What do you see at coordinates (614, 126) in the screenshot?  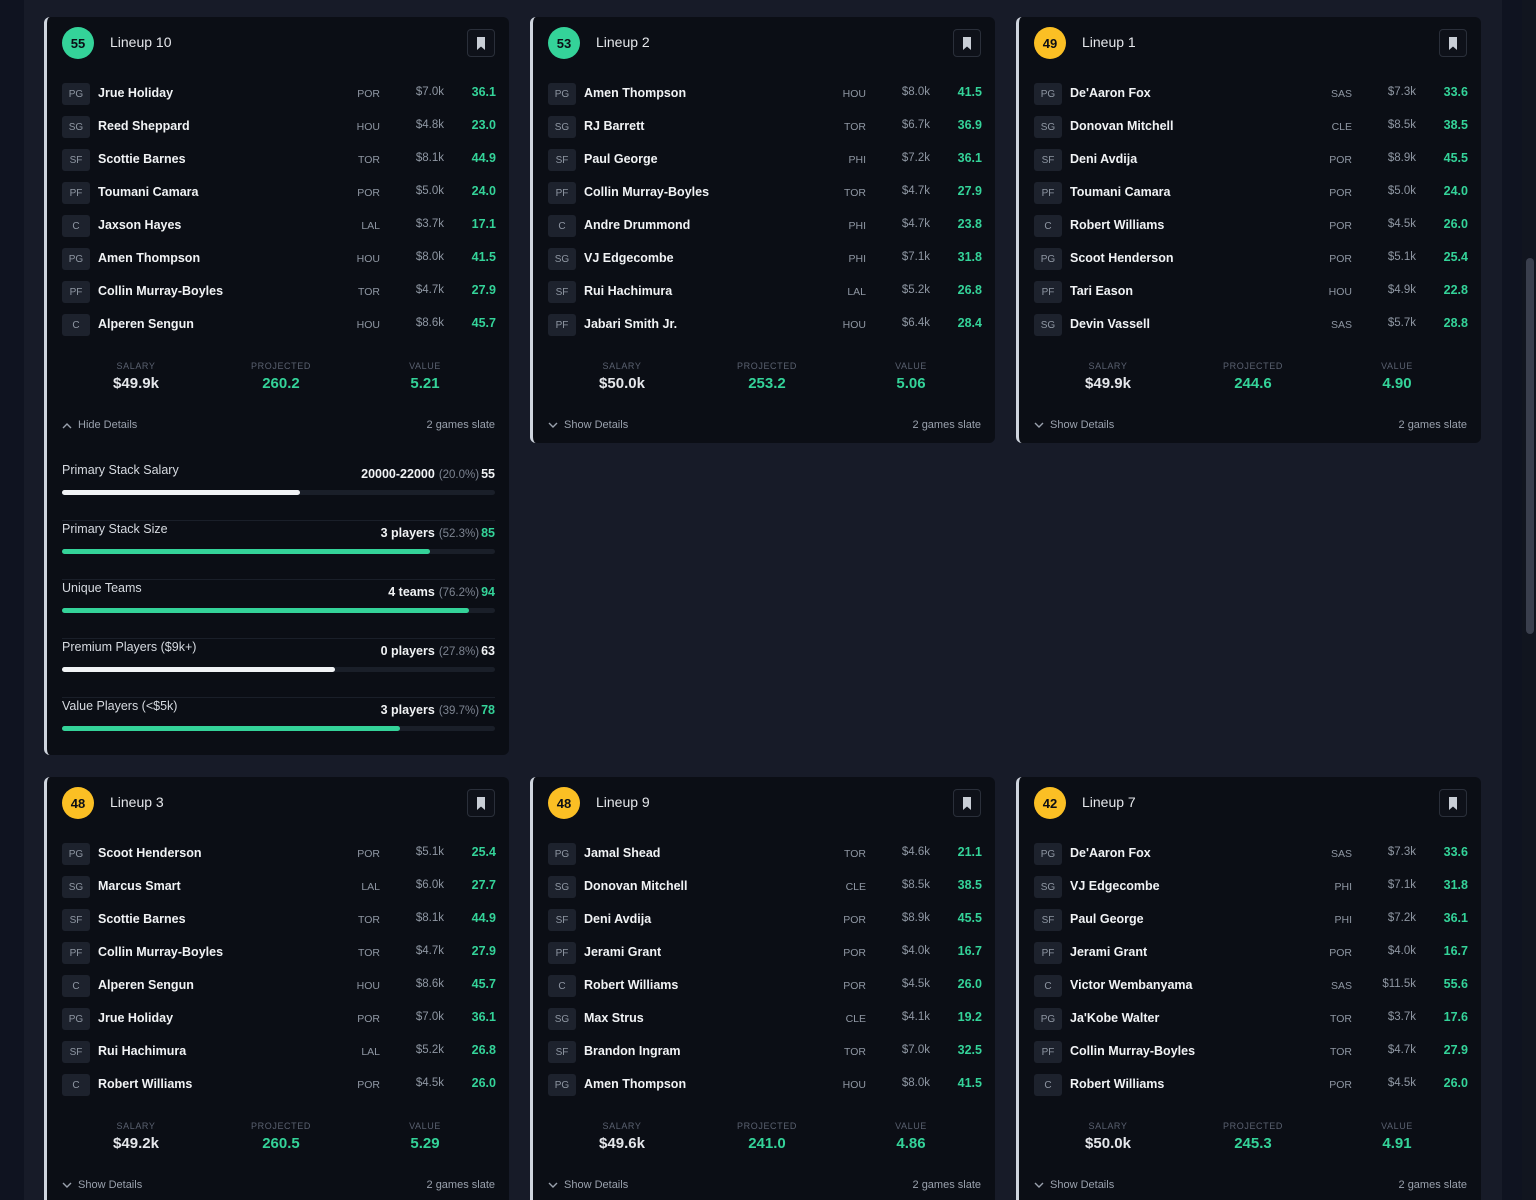 I see `player-name: RJ Barrett` at bounding box center [614, 126].